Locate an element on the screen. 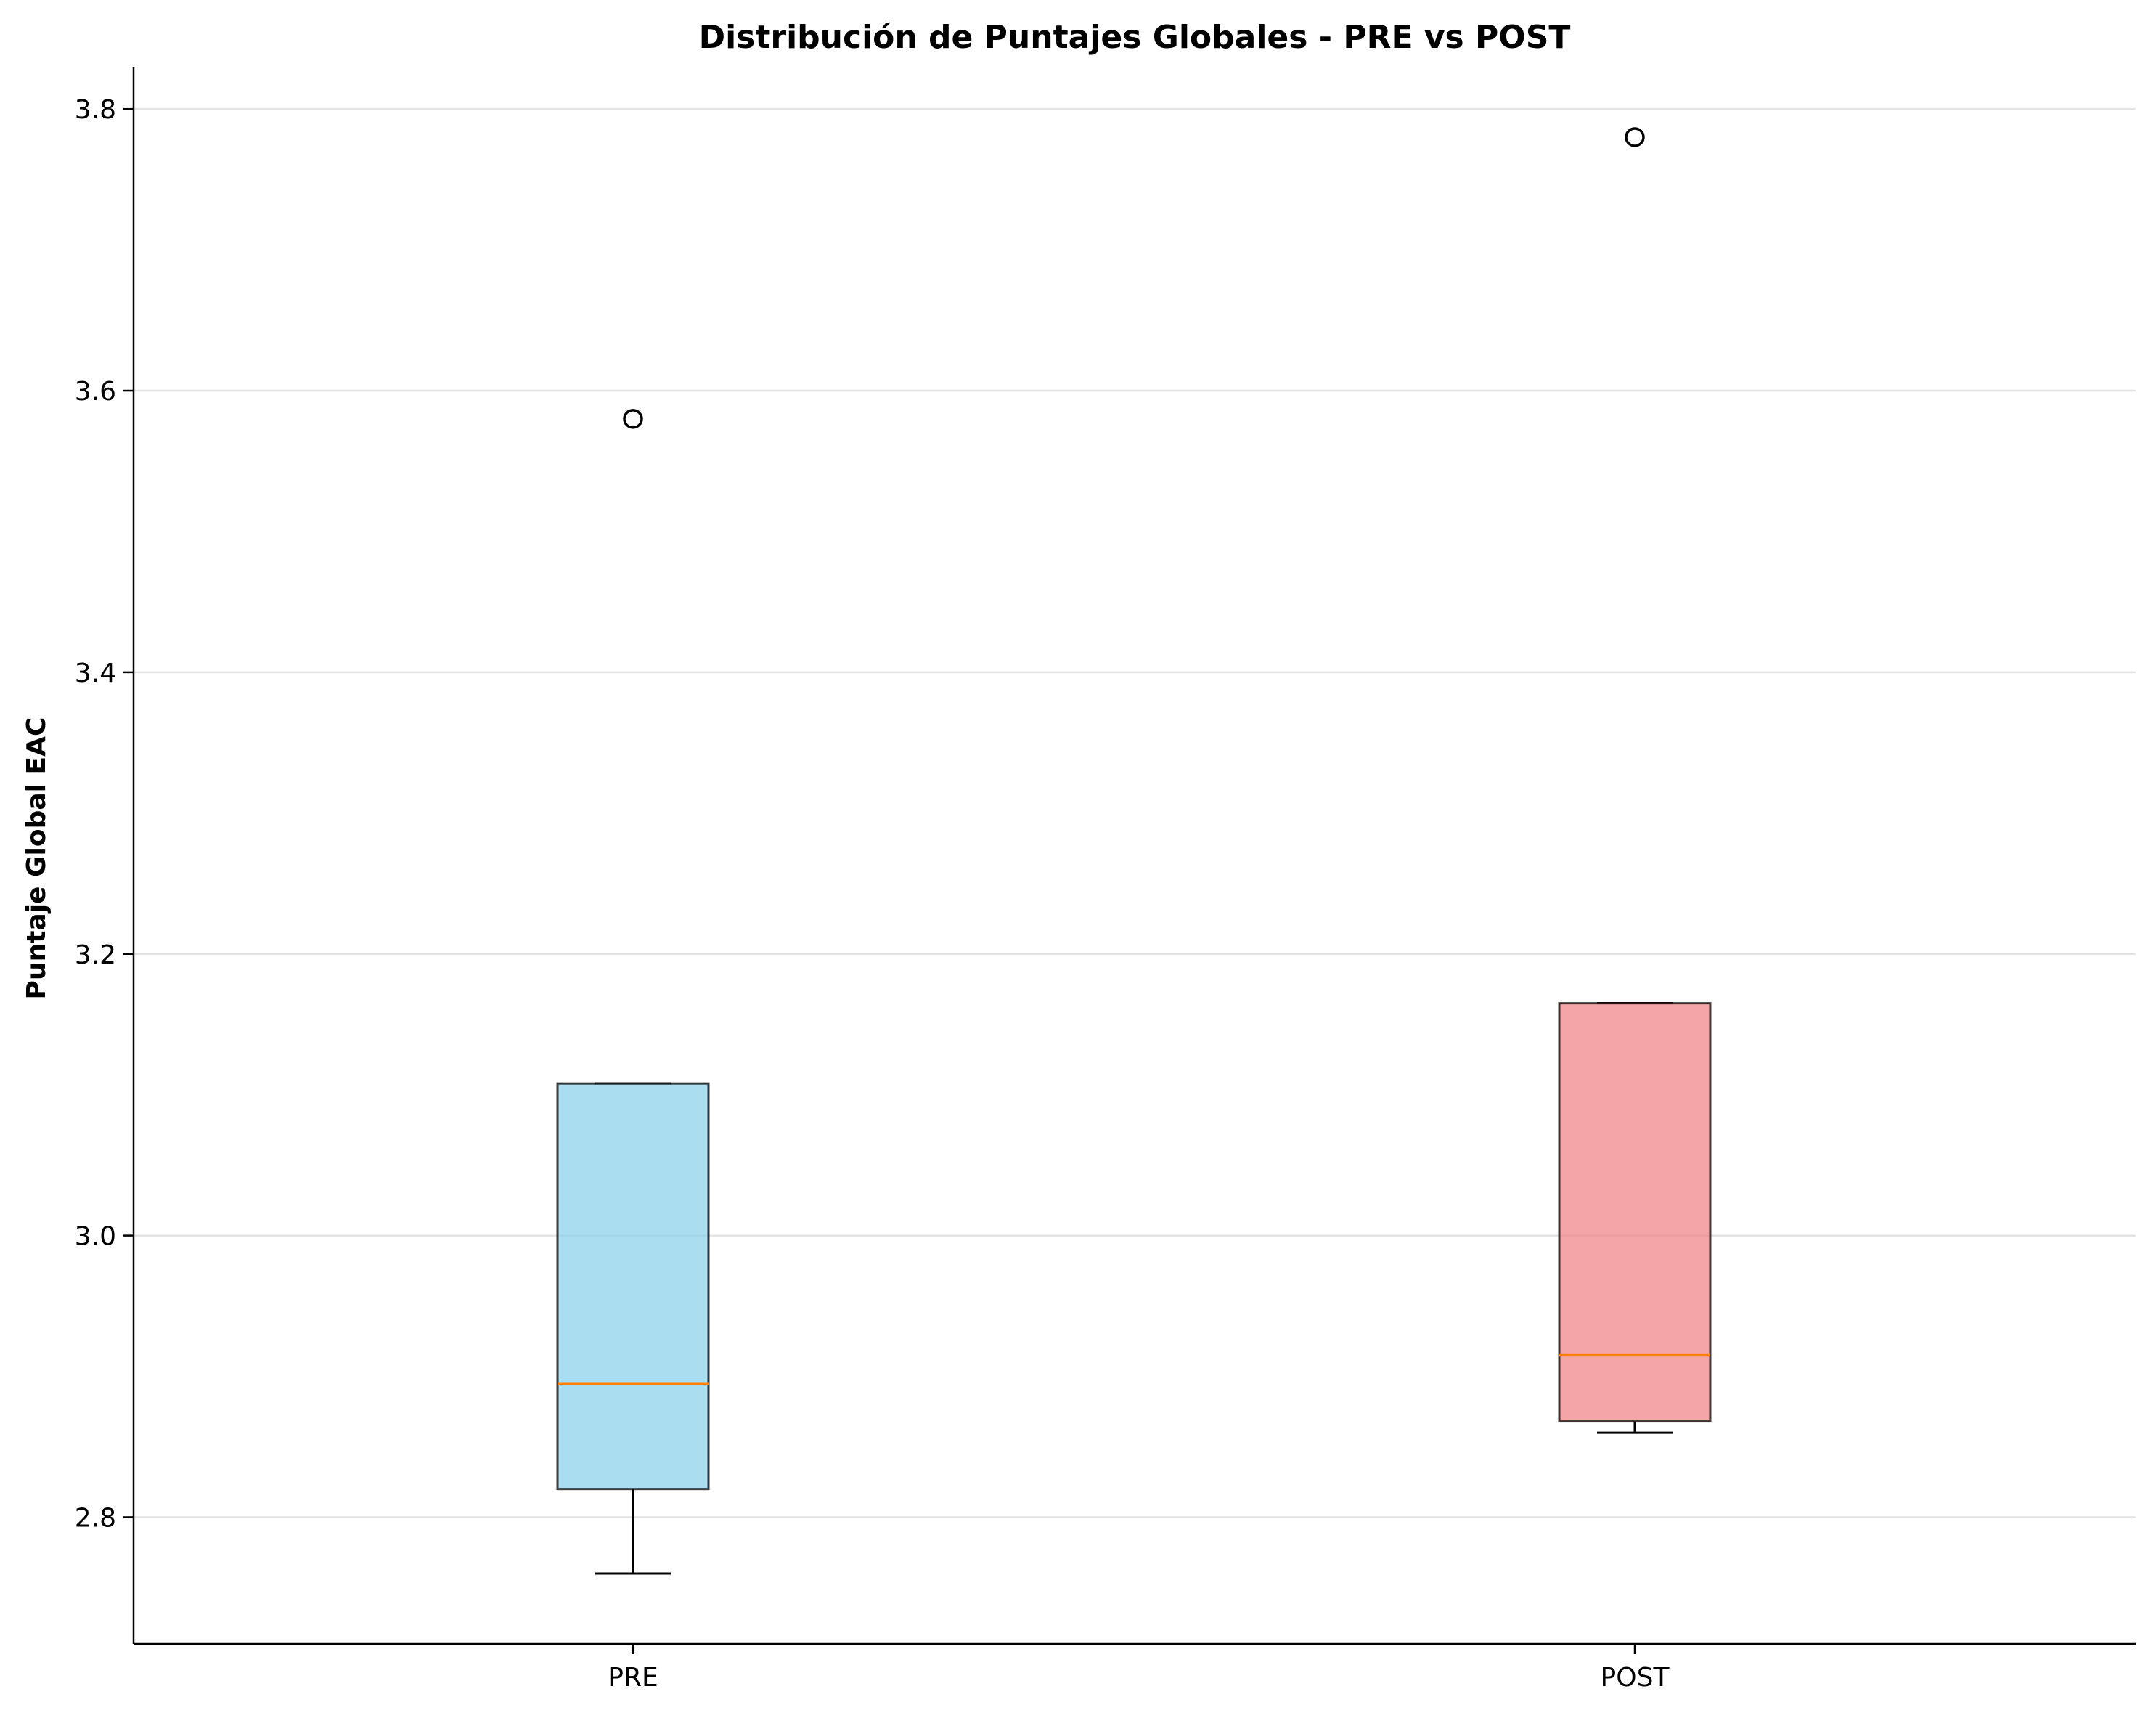 The image size is (2156, 1718). x-tick-label: POST is located at coordinates (1636, 1678).